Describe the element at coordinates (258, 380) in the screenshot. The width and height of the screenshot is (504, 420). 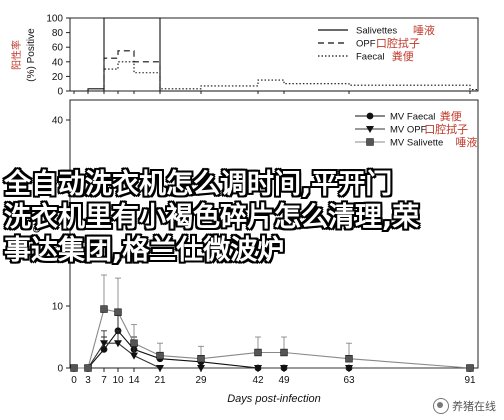
I see `panel2-xtick-label: 42` at that location.